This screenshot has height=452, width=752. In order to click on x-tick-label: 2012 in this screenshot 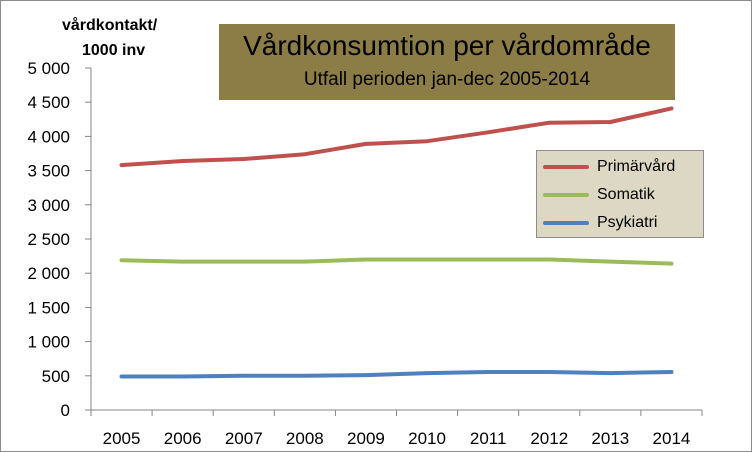, I will do `click(549, 438)`.